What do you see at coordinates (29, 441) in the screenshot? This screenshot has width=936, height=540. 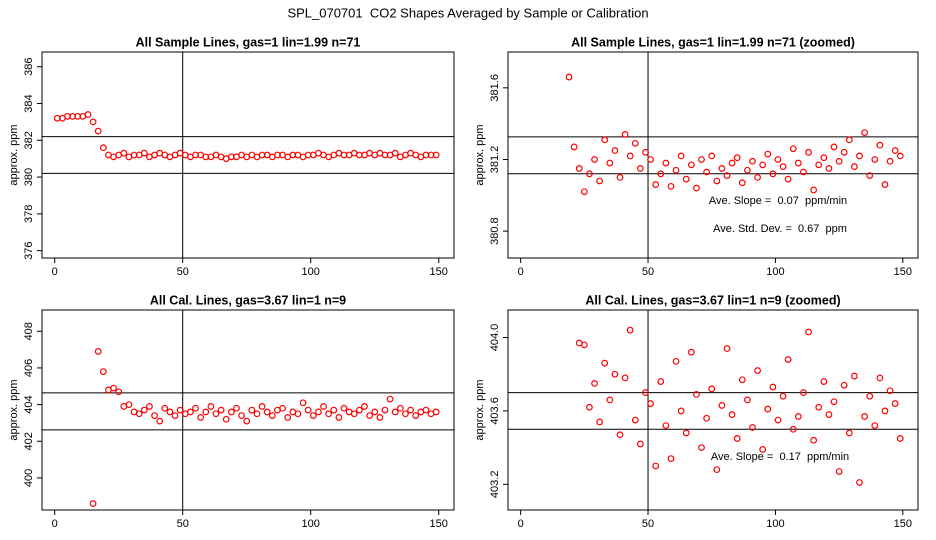 I see `y-tick-label: 402` at bounding box center [29, 441].